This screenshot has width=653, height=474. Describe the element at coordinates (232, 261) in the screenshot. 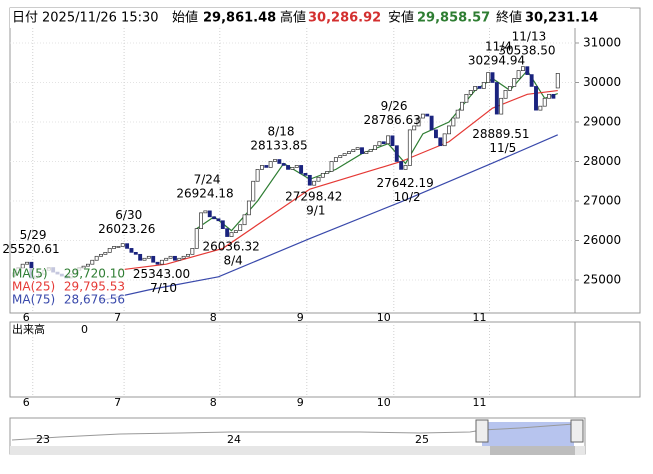

I see `annotation-date: 8/4` at that location.